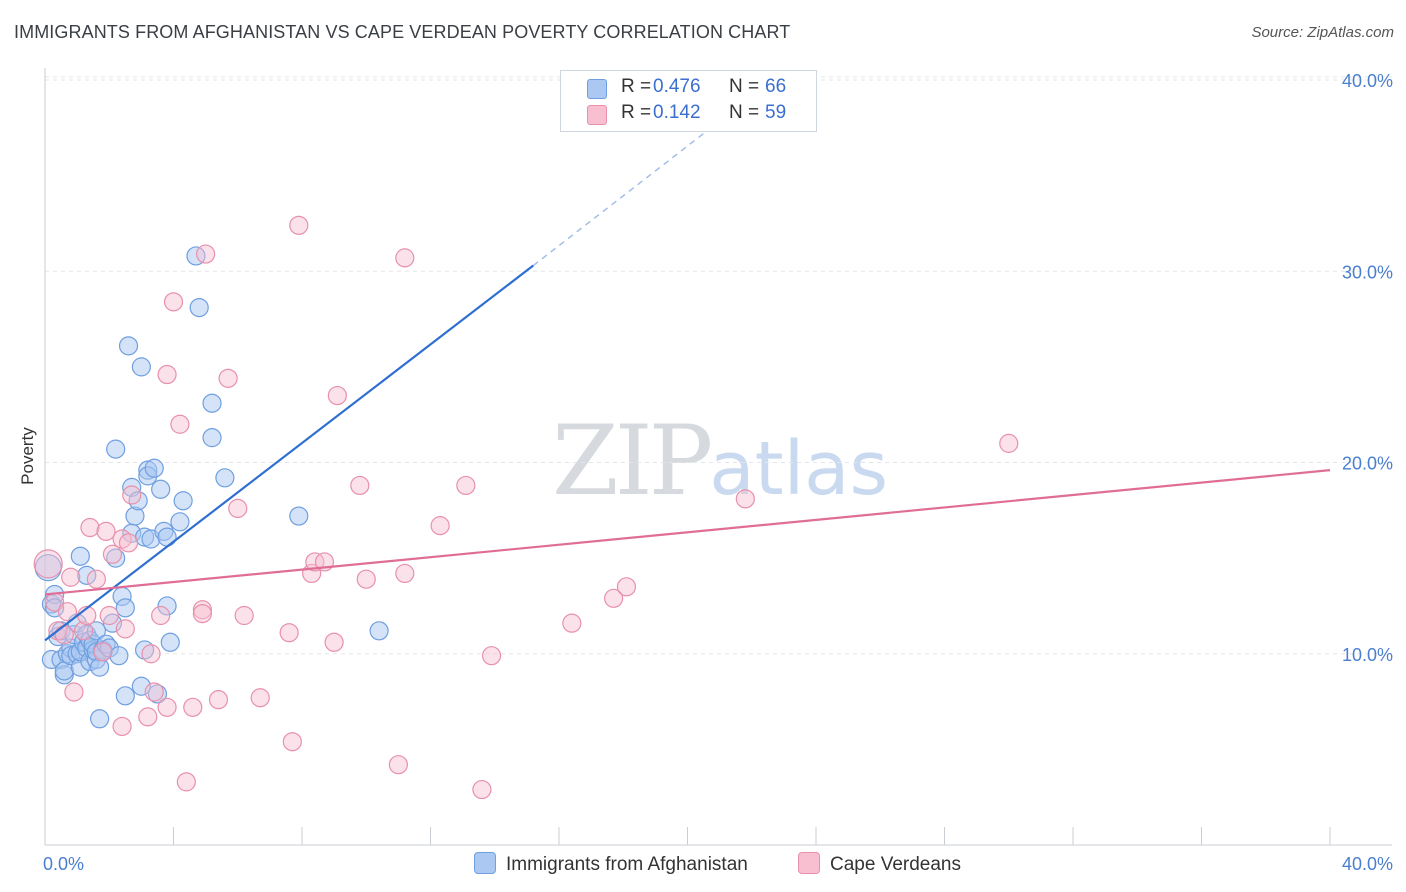 The image size is (1406, 892). Describe the element at coordinates (809, 863) in the screenshot. I see `bottom-legend-swatch-pink` at that location.